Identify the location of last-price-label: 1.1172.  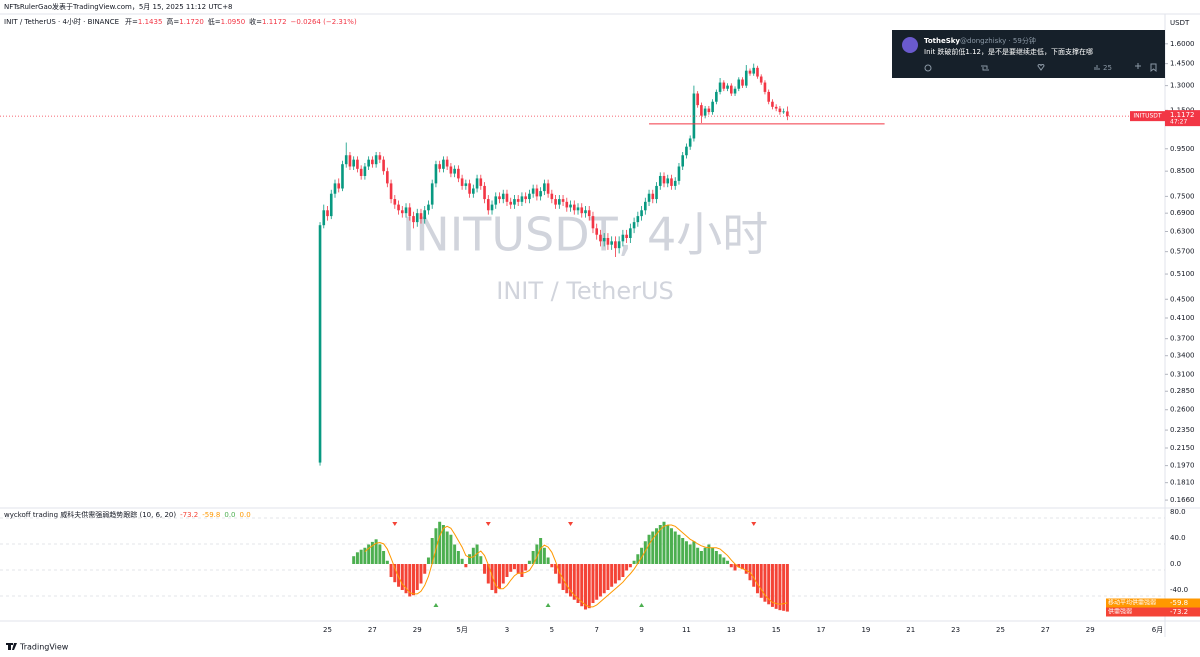
(1182, 115).